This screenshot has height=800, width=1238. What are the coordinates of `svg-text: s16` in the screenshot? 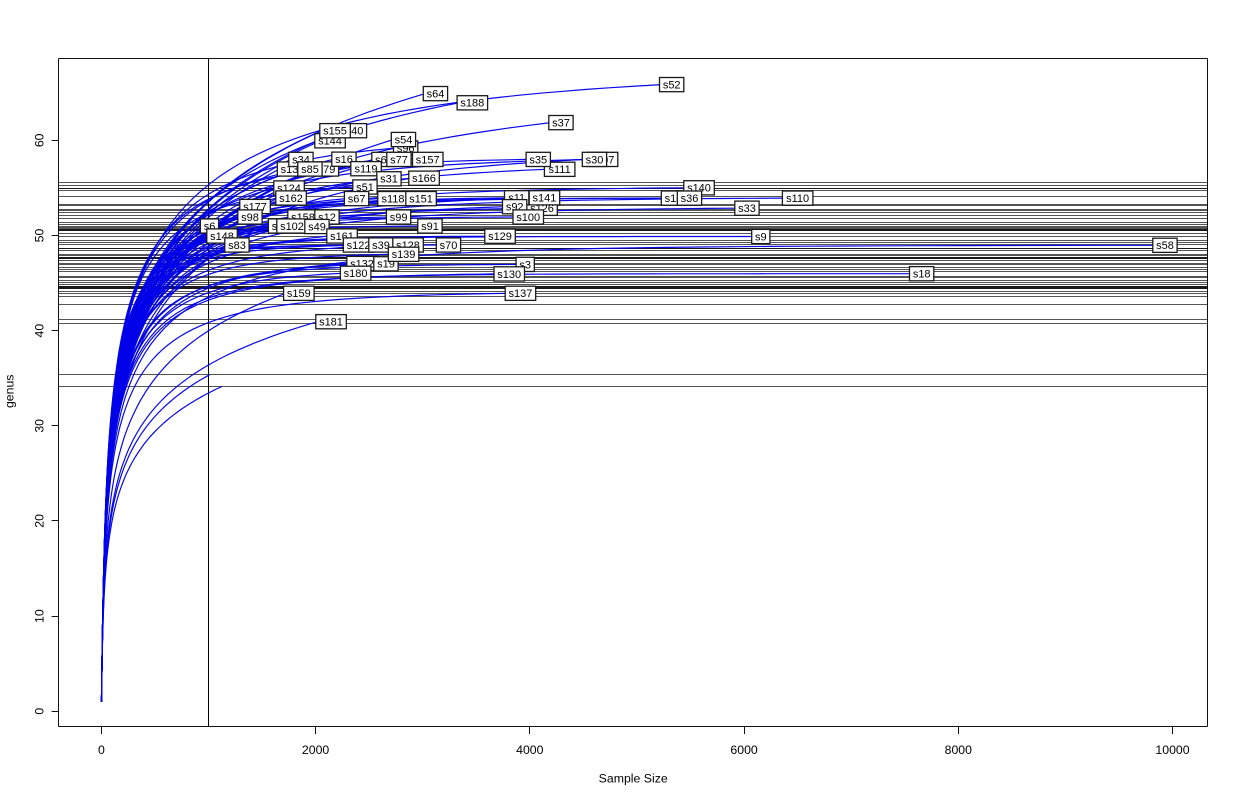 It's located at (344, 160).